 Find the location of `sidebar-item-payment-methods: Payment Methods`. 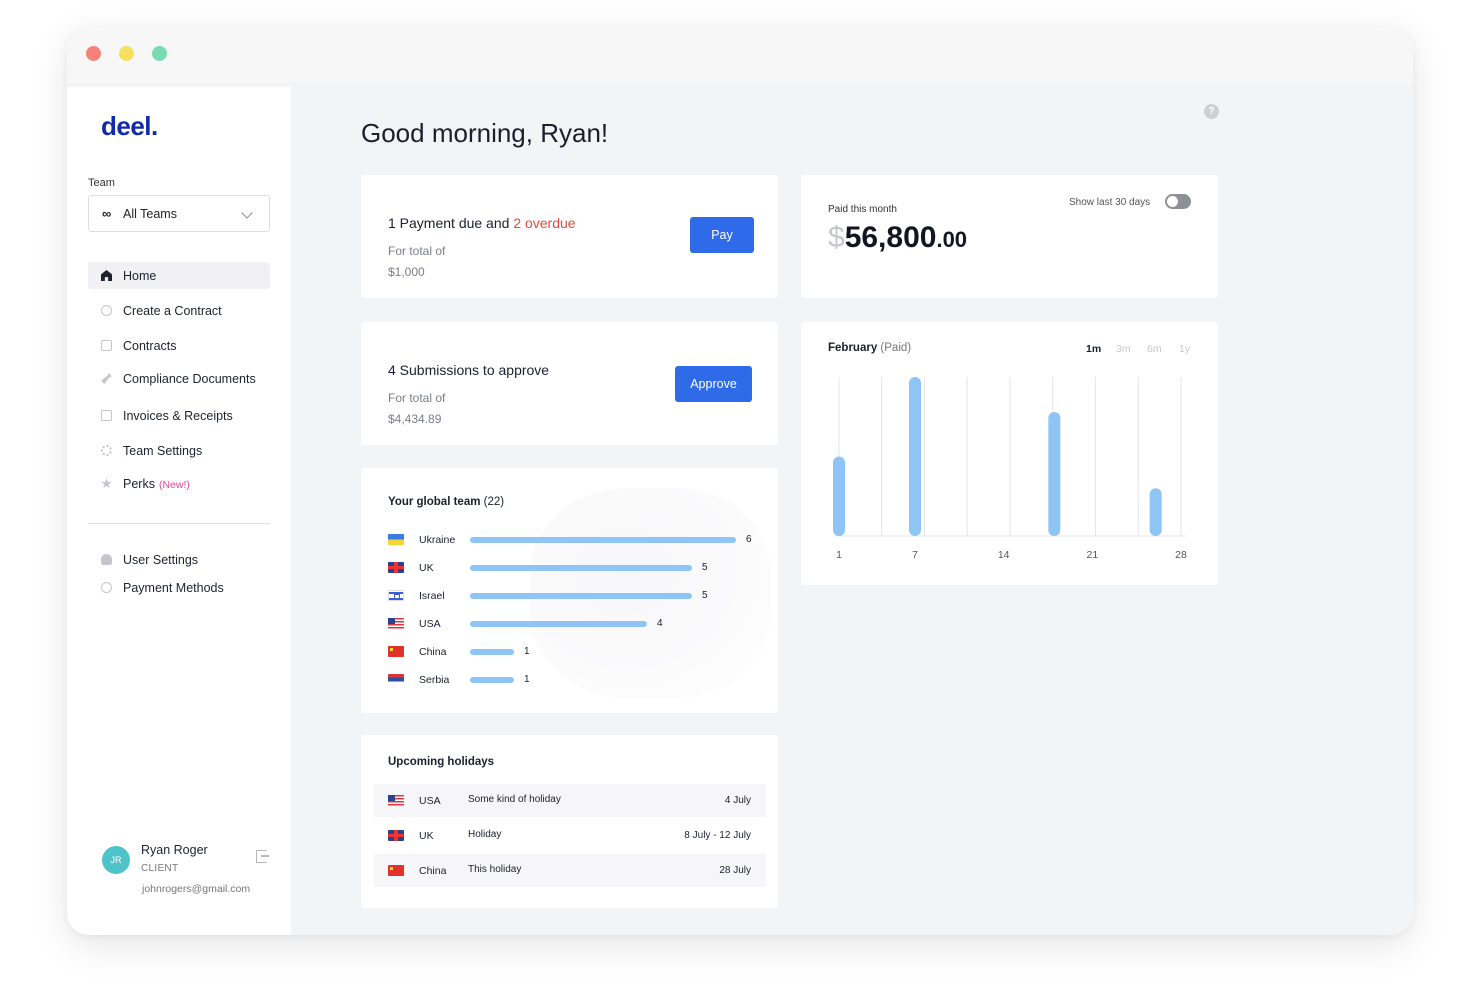

sidebar-item-payment-methods: Payment Methods is located at coordinates (179, 587).